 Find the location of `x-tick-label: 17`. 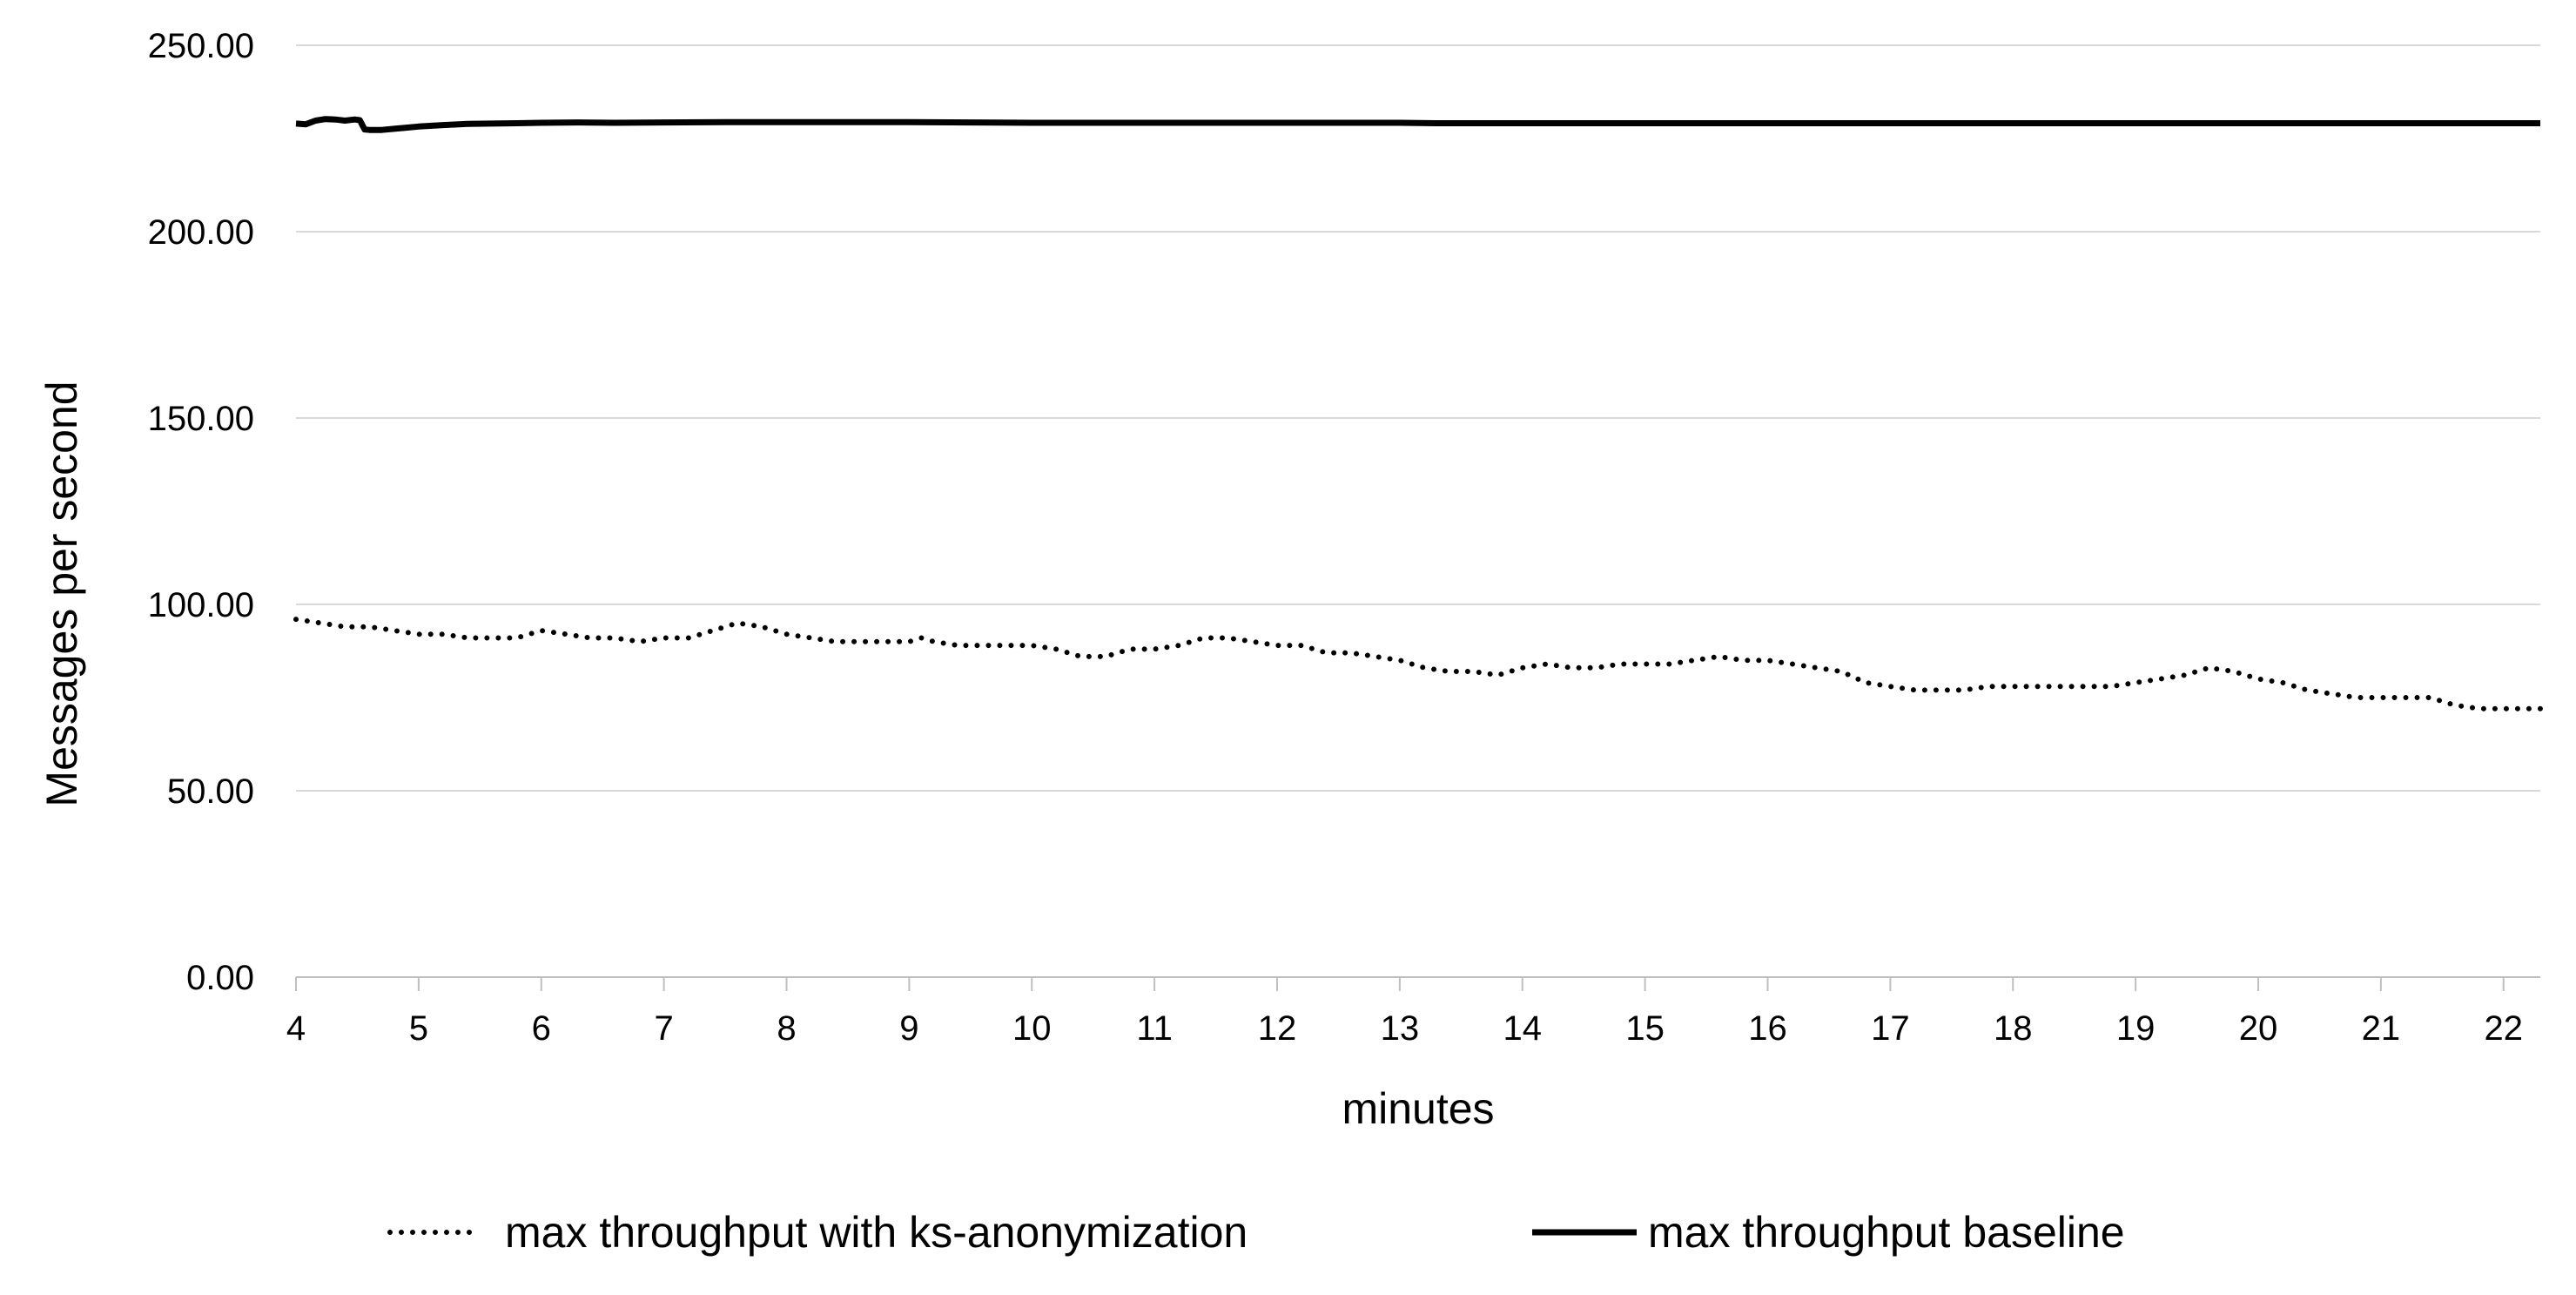

x-tick-label: 17 is located at coordinates (1890, 1029).